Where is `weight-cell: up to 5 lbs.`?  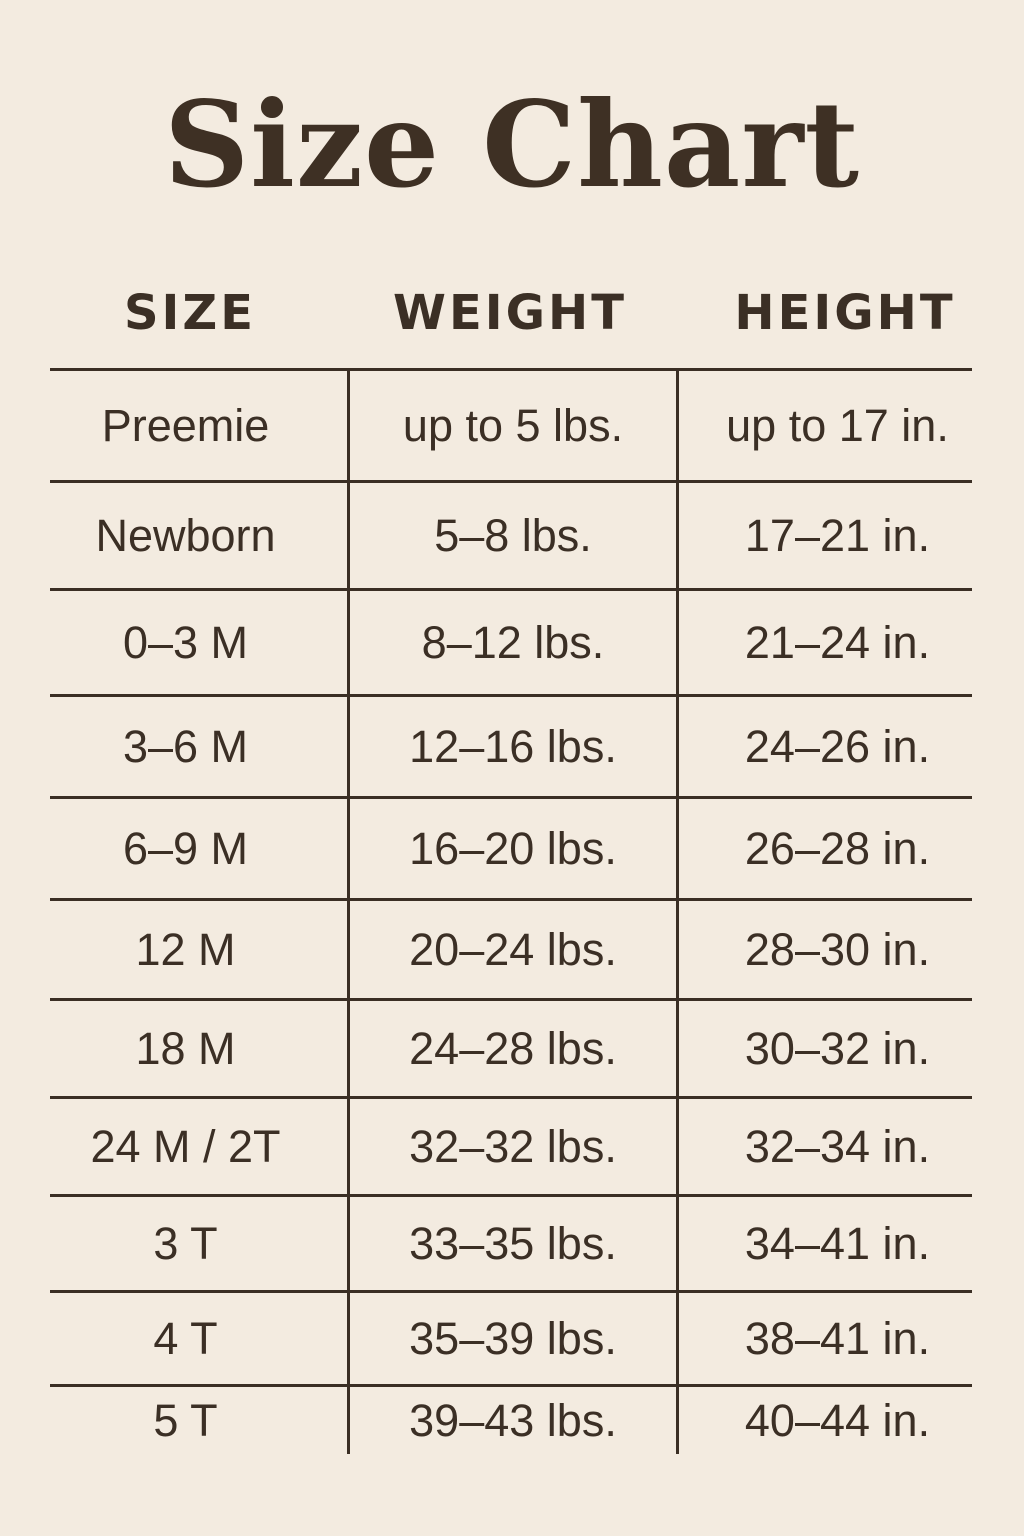 weight-cell: up to 5 lbs. is located at coordinates (511, 425).